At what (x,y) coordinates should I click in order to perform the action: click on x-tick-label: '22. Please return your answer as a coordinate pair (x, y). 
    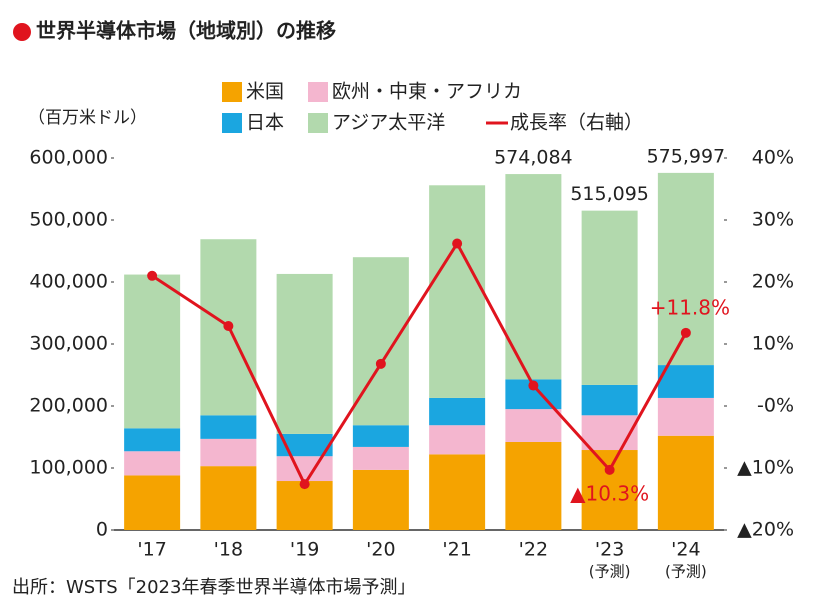
    Looking at the image, I should click on (533, 550).